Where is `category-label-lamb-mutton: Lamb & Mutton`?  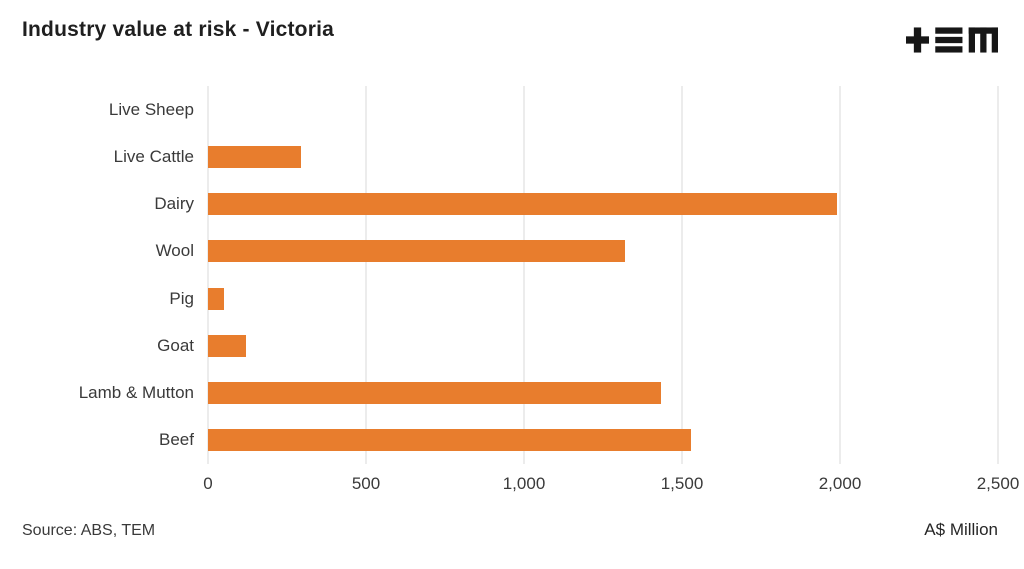
category-label-lamb-mutton: Lamb & Mutton is located at coordinates (136, 393).